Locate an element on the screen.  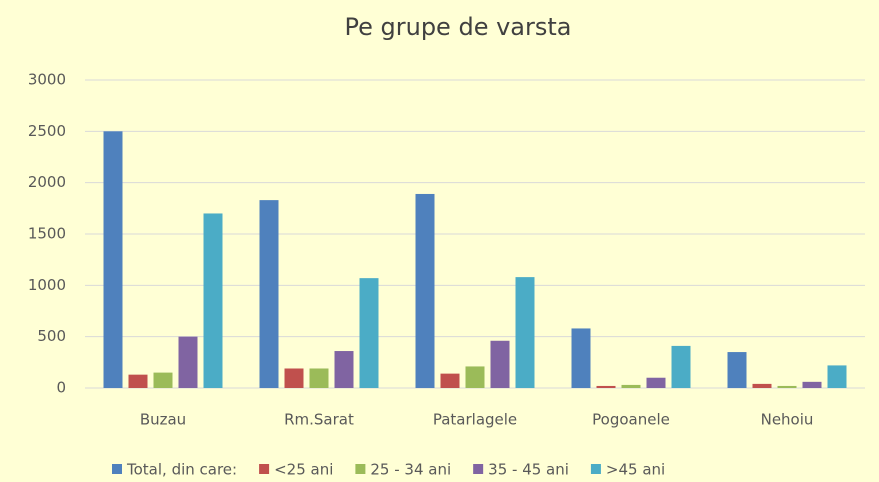
y-tick-label: 3000 is located at coordinates (47, 80).